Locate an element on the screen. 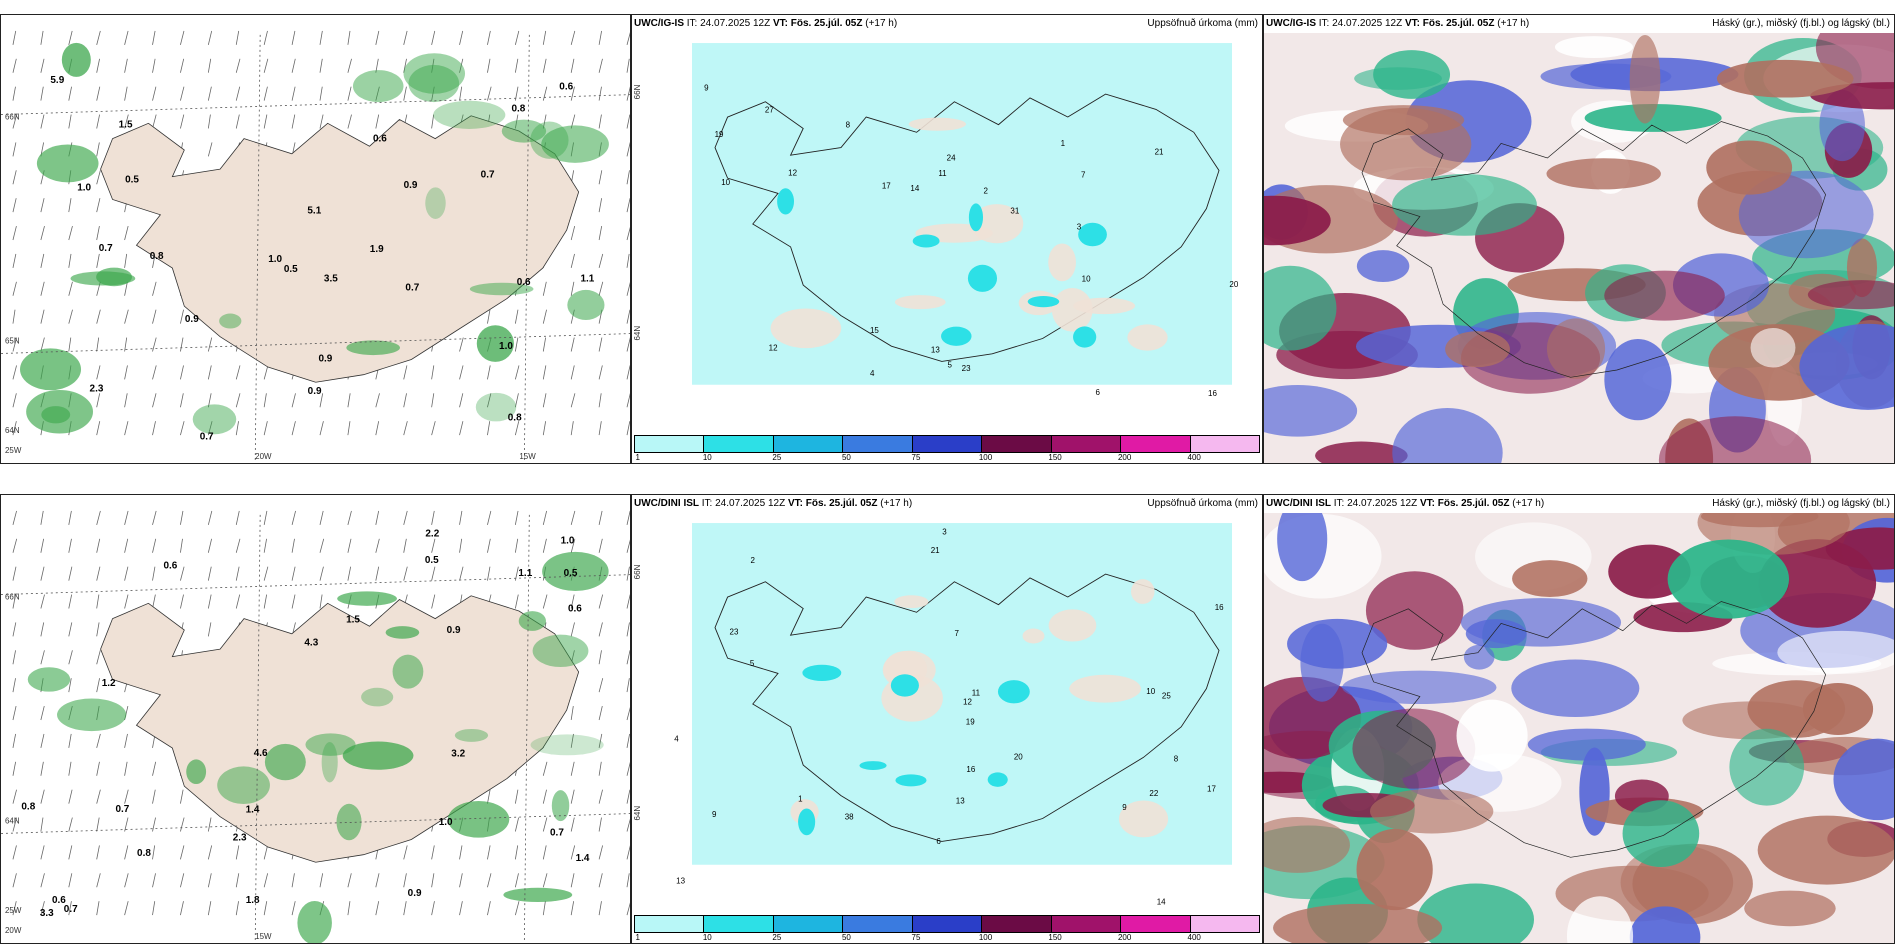 This screenshot has height=950, width=1900. precip-value-label: 6 is located at coordinates (1098, 392).